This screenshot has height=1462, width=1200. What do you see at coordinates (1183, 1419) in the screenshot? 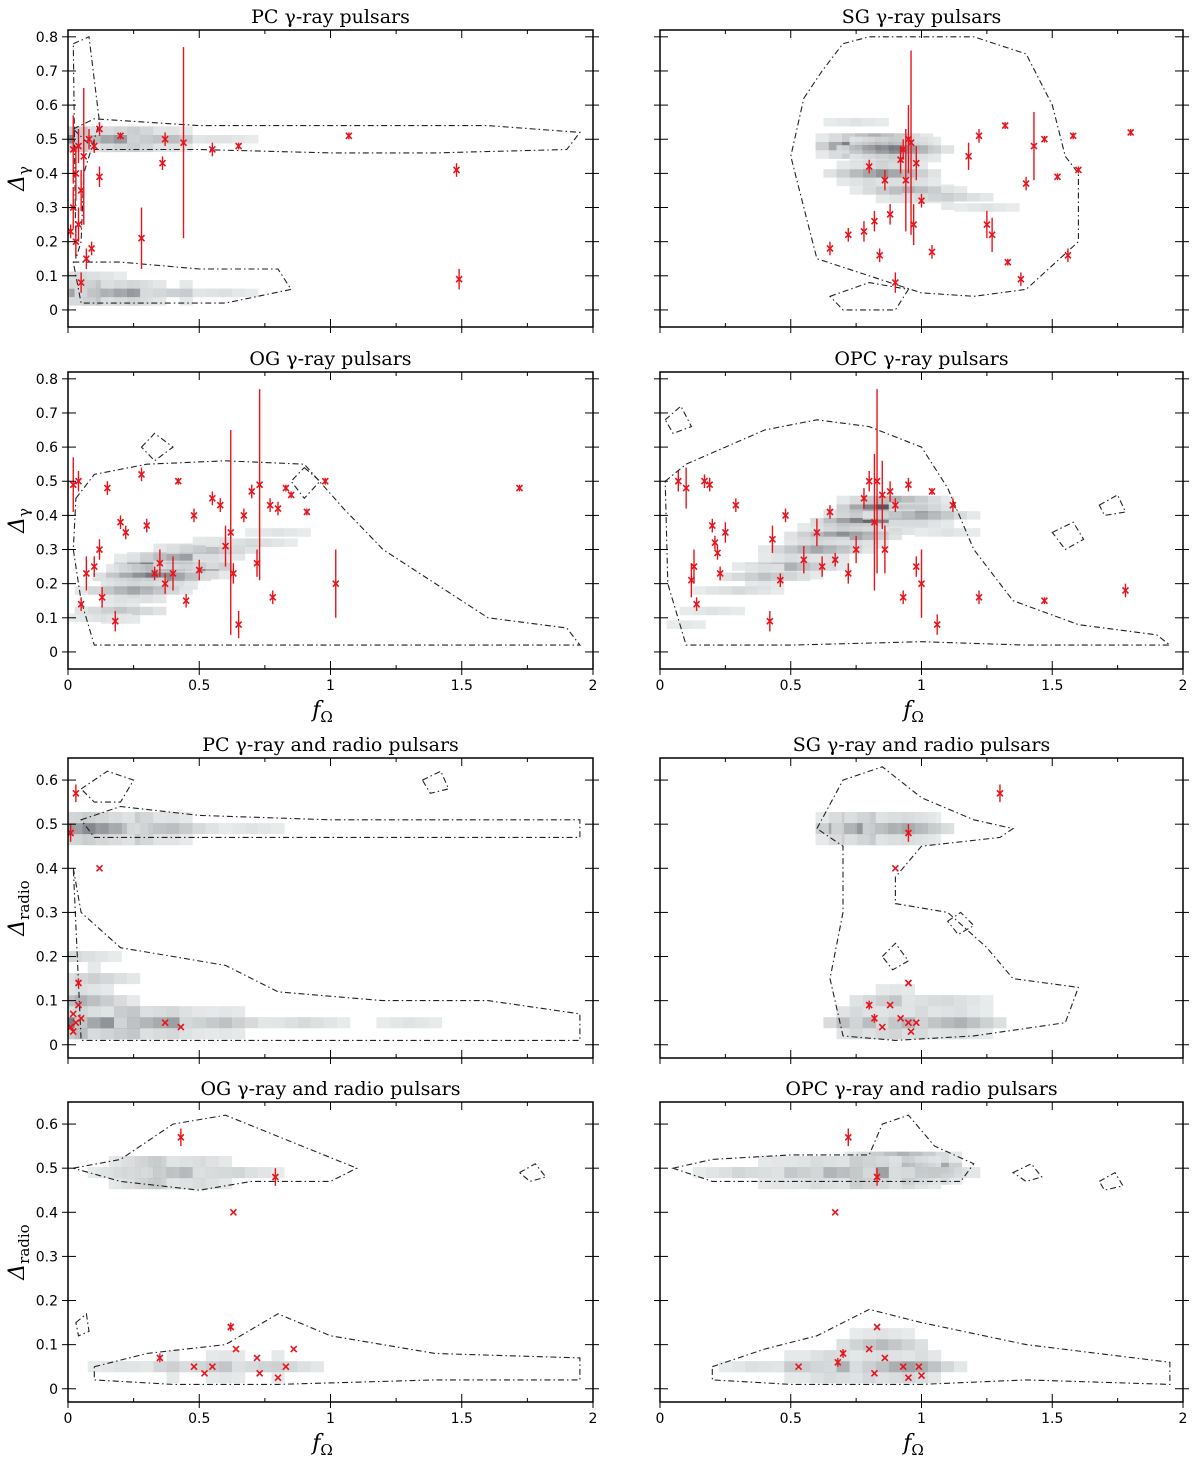
I see `x-tick-label: 2` at bounding box center [1183, 1419].